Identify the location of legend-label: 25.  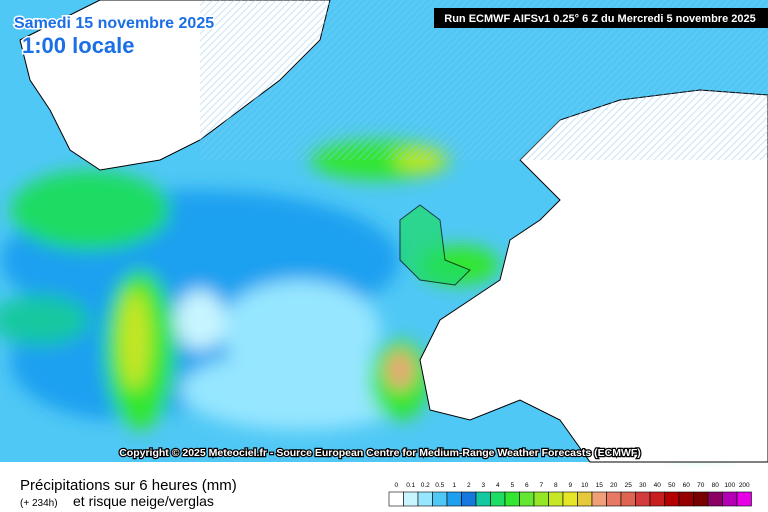
(629, 485).